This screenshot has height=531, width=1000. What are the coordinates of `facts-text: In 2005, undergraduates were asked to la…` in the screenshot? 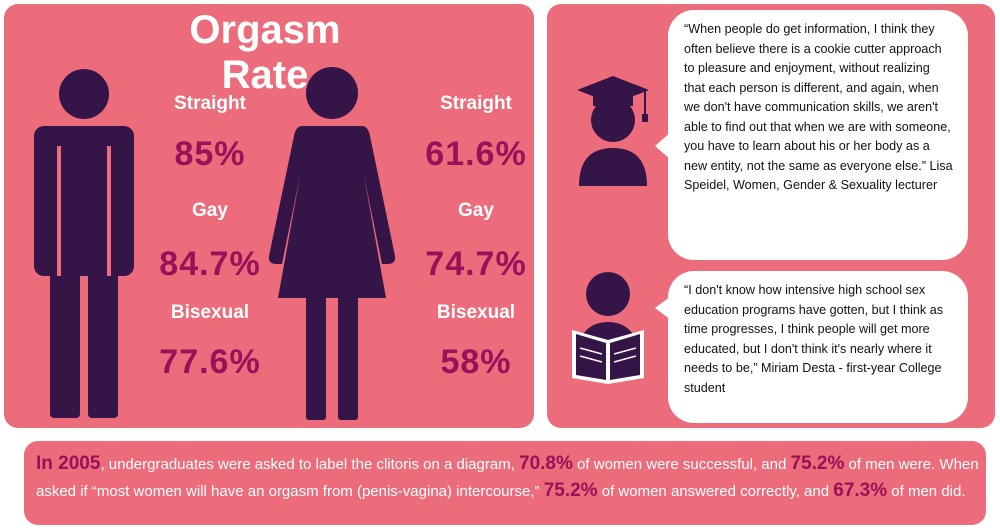 It's located at (511, 478).